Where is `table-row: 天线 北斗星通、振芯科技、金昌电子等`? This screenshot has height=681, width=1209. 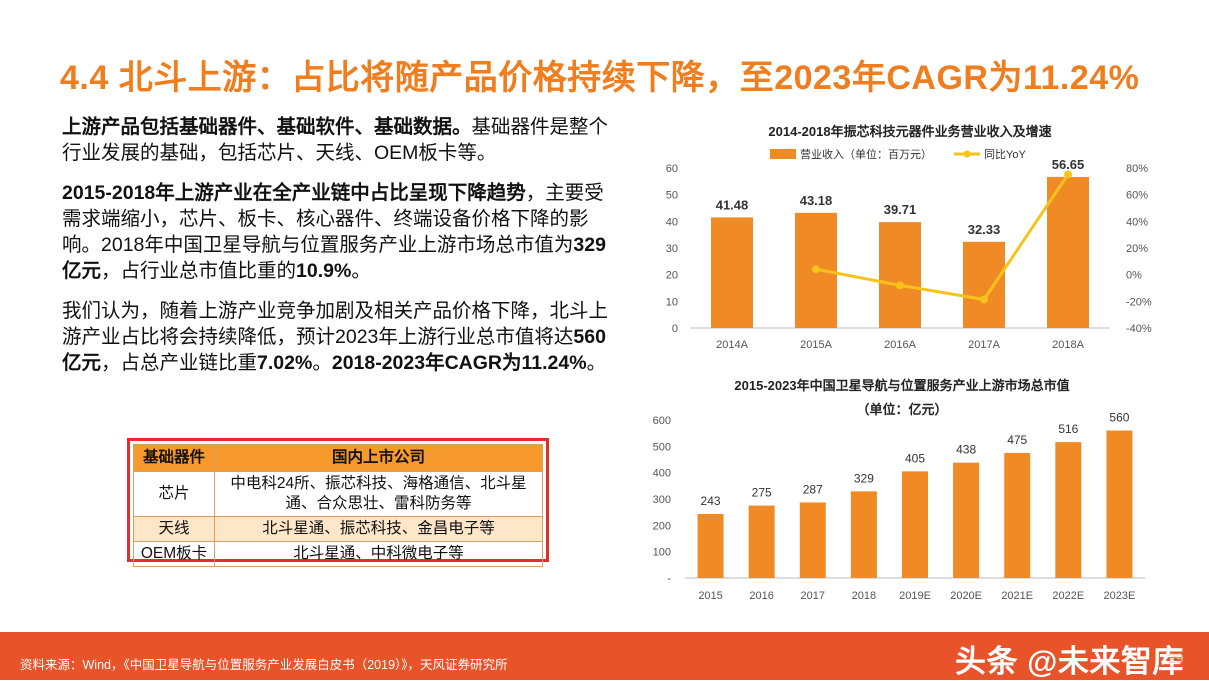
table-row: 天线 北斗星通、振芯科技、金昌电子等 is located at coordinates (338, 529).